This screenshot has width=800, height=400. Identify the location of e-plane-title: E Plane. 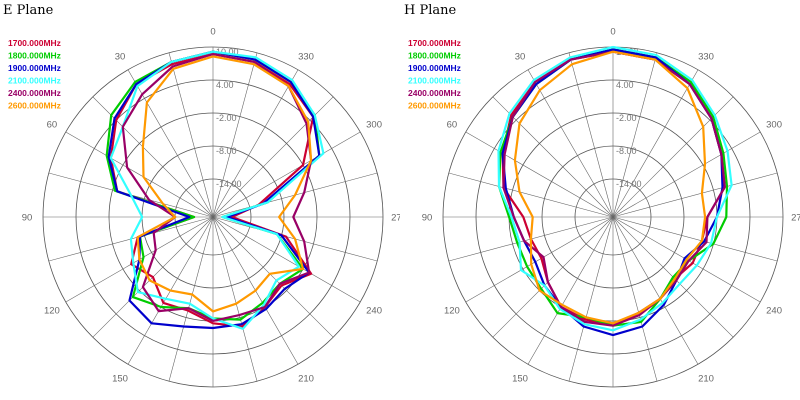
(28, 10).